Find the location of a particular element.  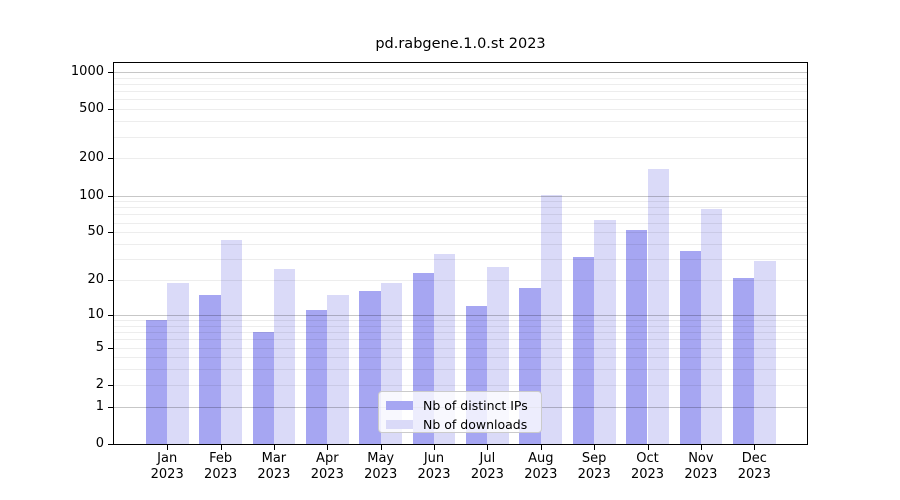

legend-label-downloads: Nb of downloads is located at coordinates (475, 424).